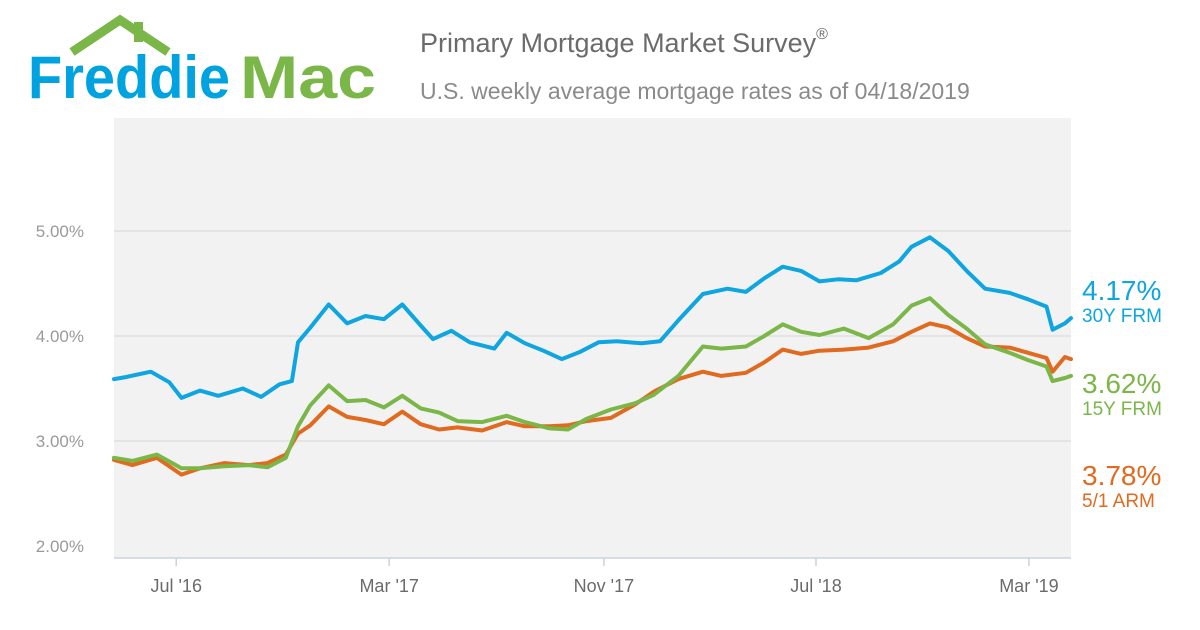  I want to click on legend-15y-frm: 3.62% 15Y FRM, so click(1122, 395).